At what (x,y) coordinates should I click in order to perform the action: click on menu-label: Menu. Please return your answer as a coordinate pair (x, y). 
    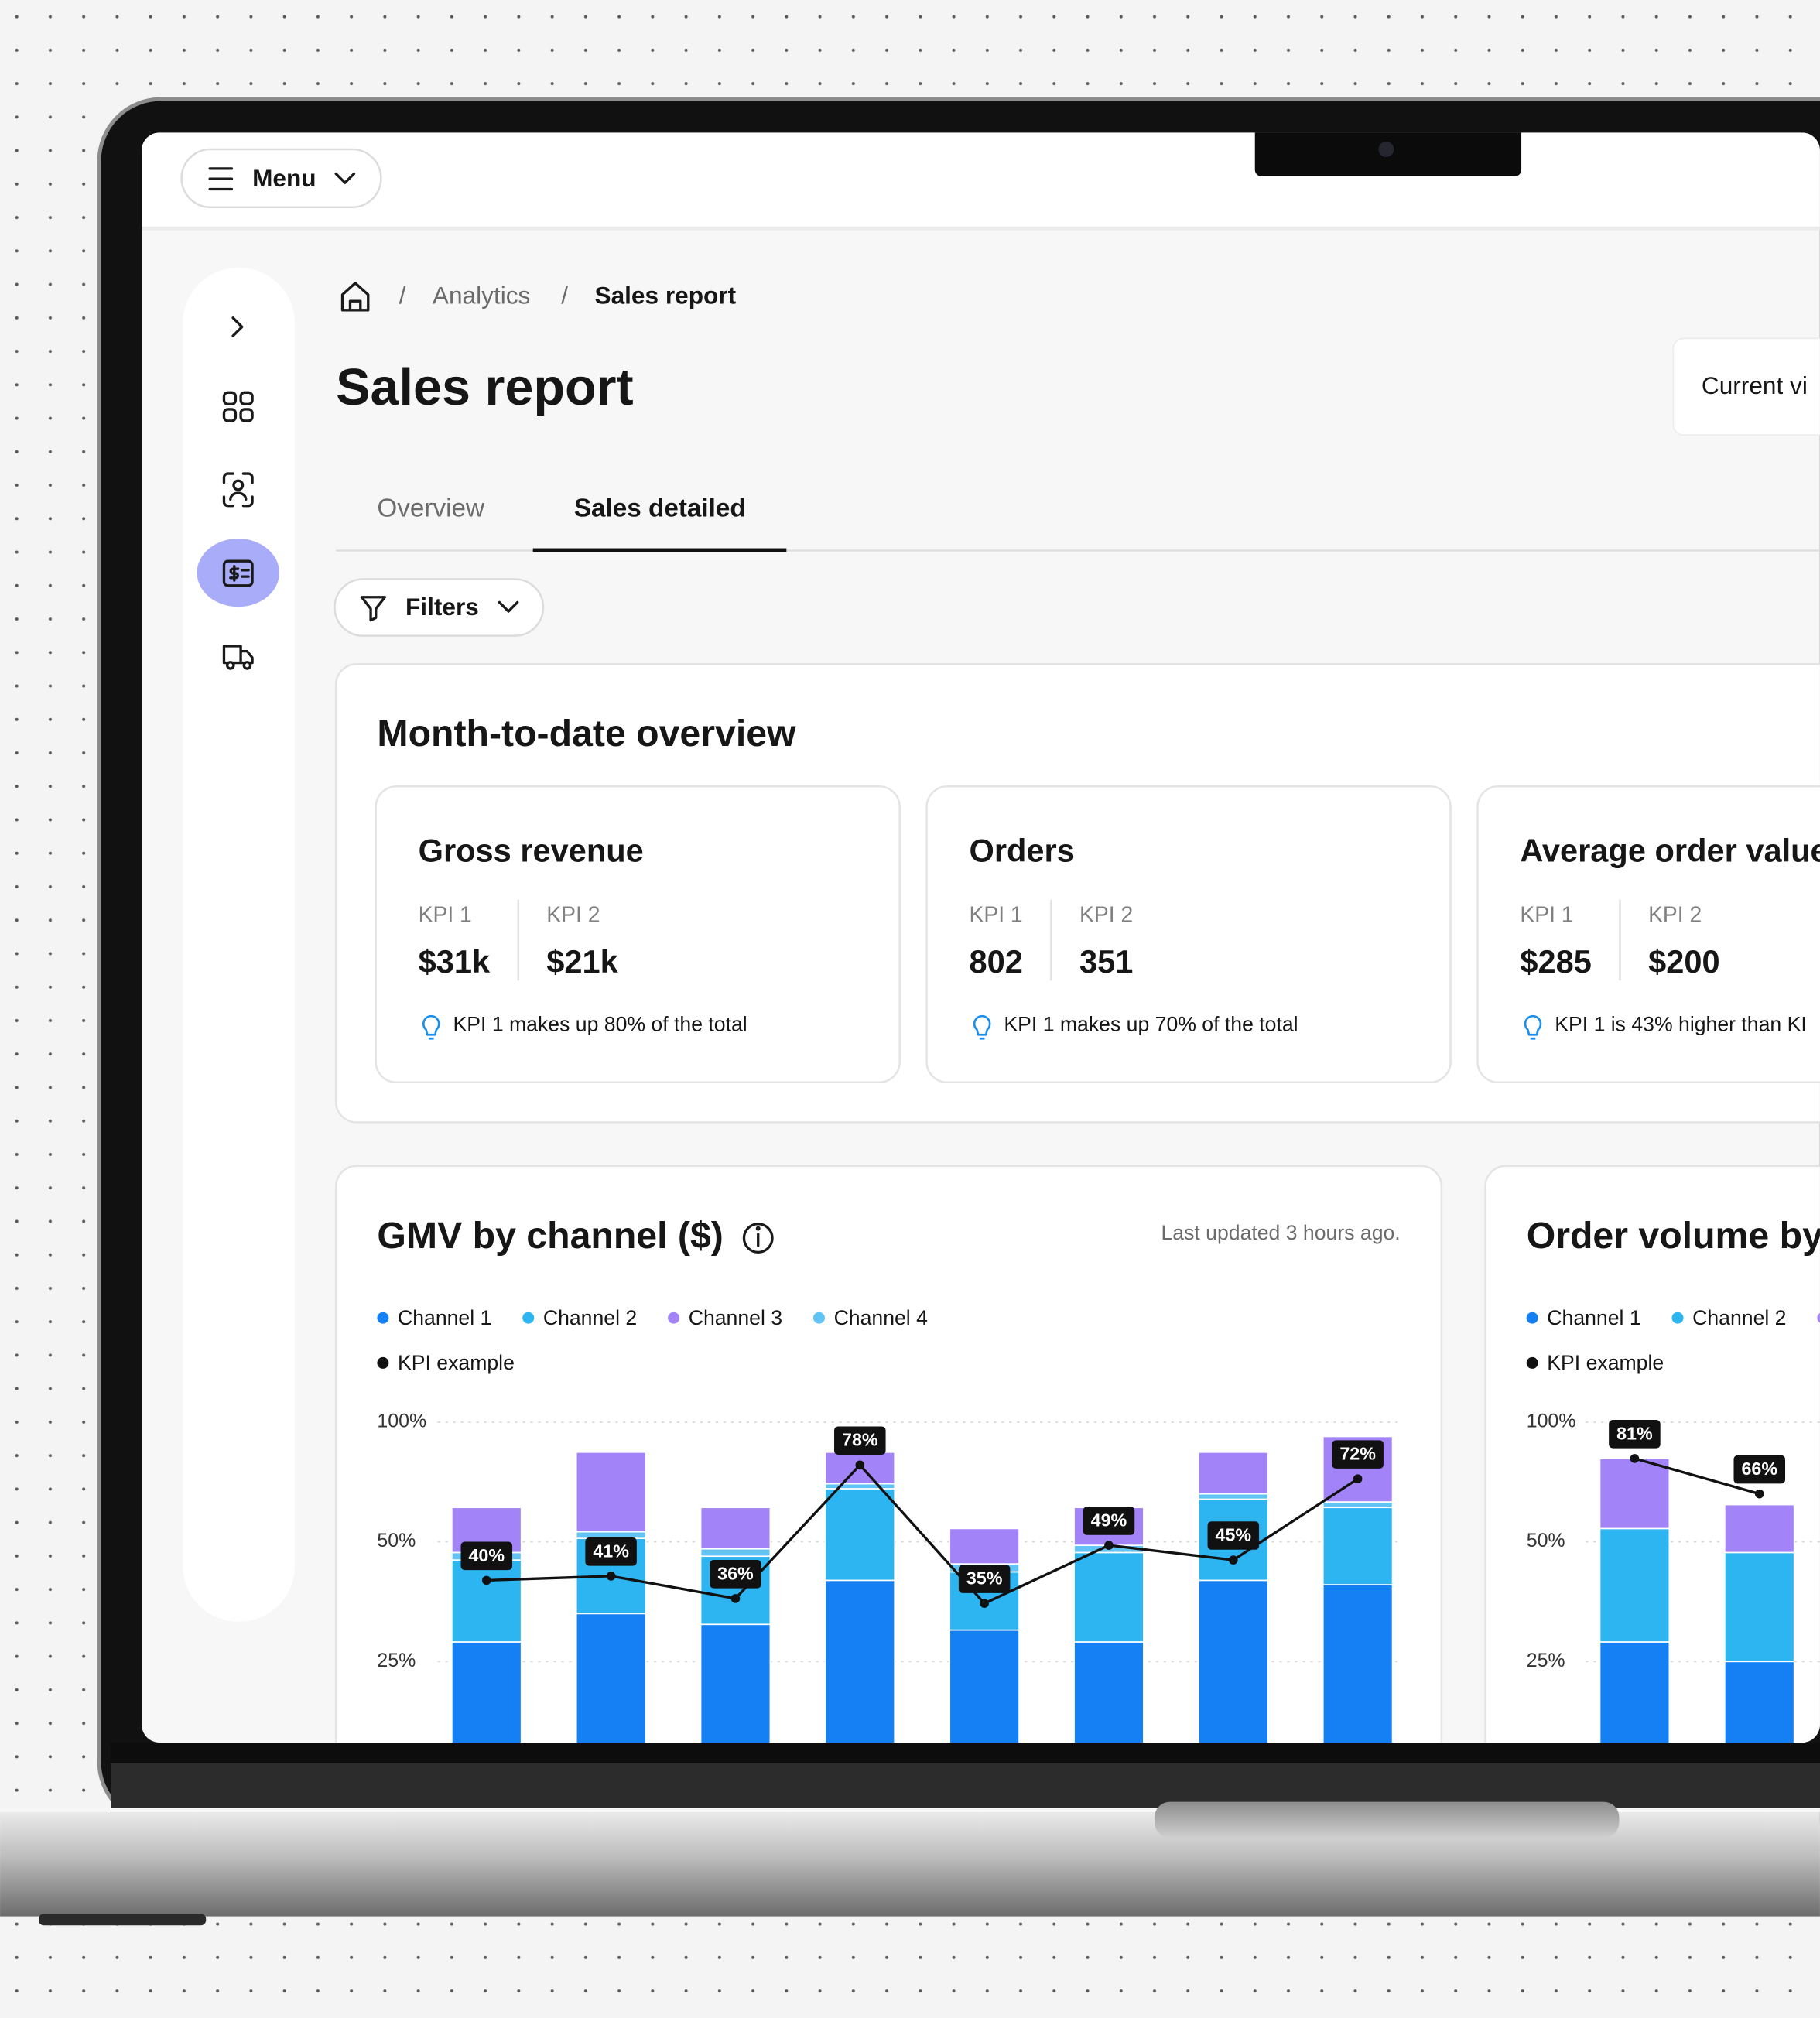
    Looking at the image, I should click on (284, 178).